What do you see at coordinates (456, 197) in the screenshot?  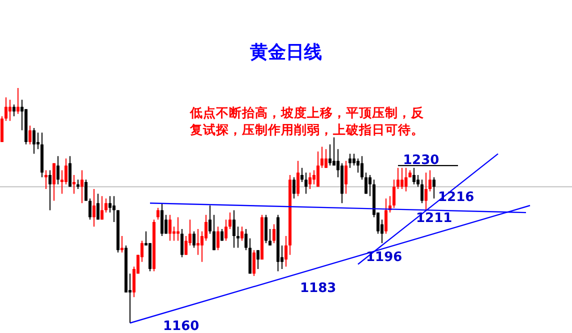 I see `annotation: 1216` at bounding box center [456, 197].